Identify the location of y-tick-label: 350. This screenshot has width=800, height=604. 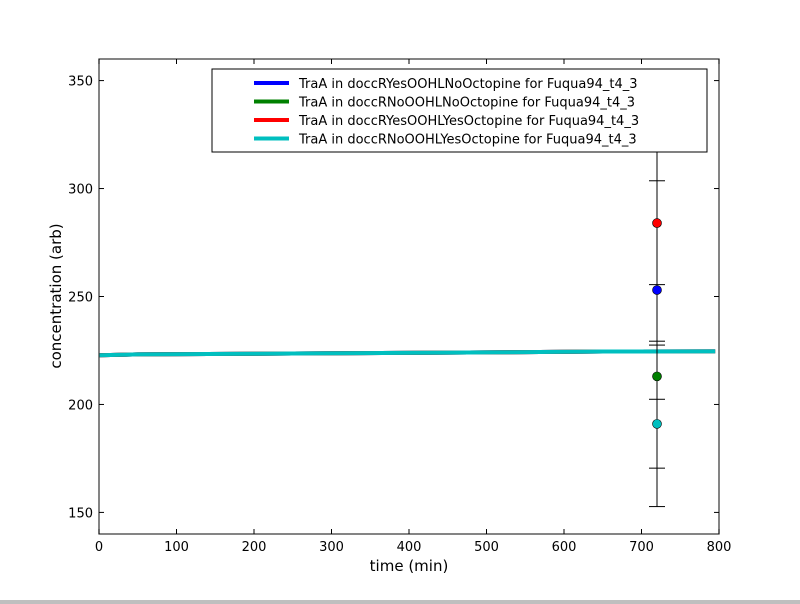
(80, 82).